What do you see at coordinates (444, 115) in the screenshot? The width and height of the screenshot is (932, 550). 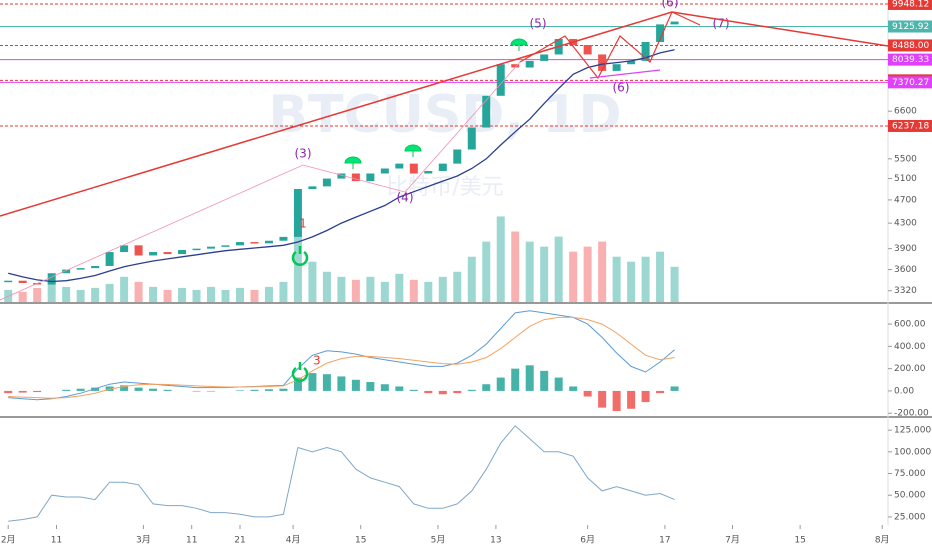 I see `watermark: BTCUSD, 1D` at bounding box center [444, 115].